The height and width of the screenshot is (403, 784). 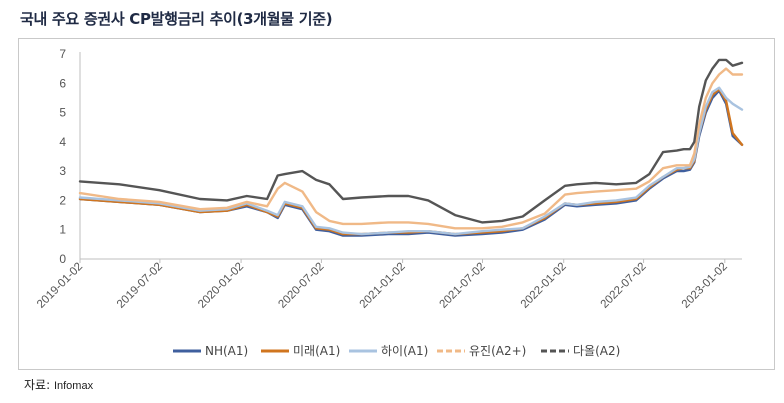 I want to click on y-tick-label: 4, so click(x=62, y=142).